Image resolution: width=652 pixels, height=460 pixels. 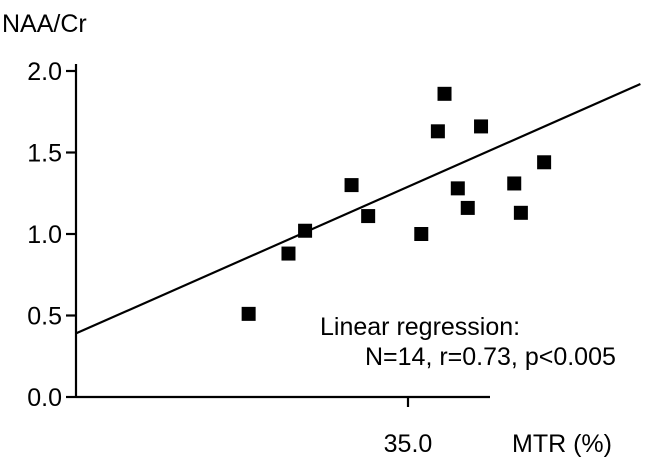 I want to click on y-tick-label: 1.0, so click(x=44, y=235).